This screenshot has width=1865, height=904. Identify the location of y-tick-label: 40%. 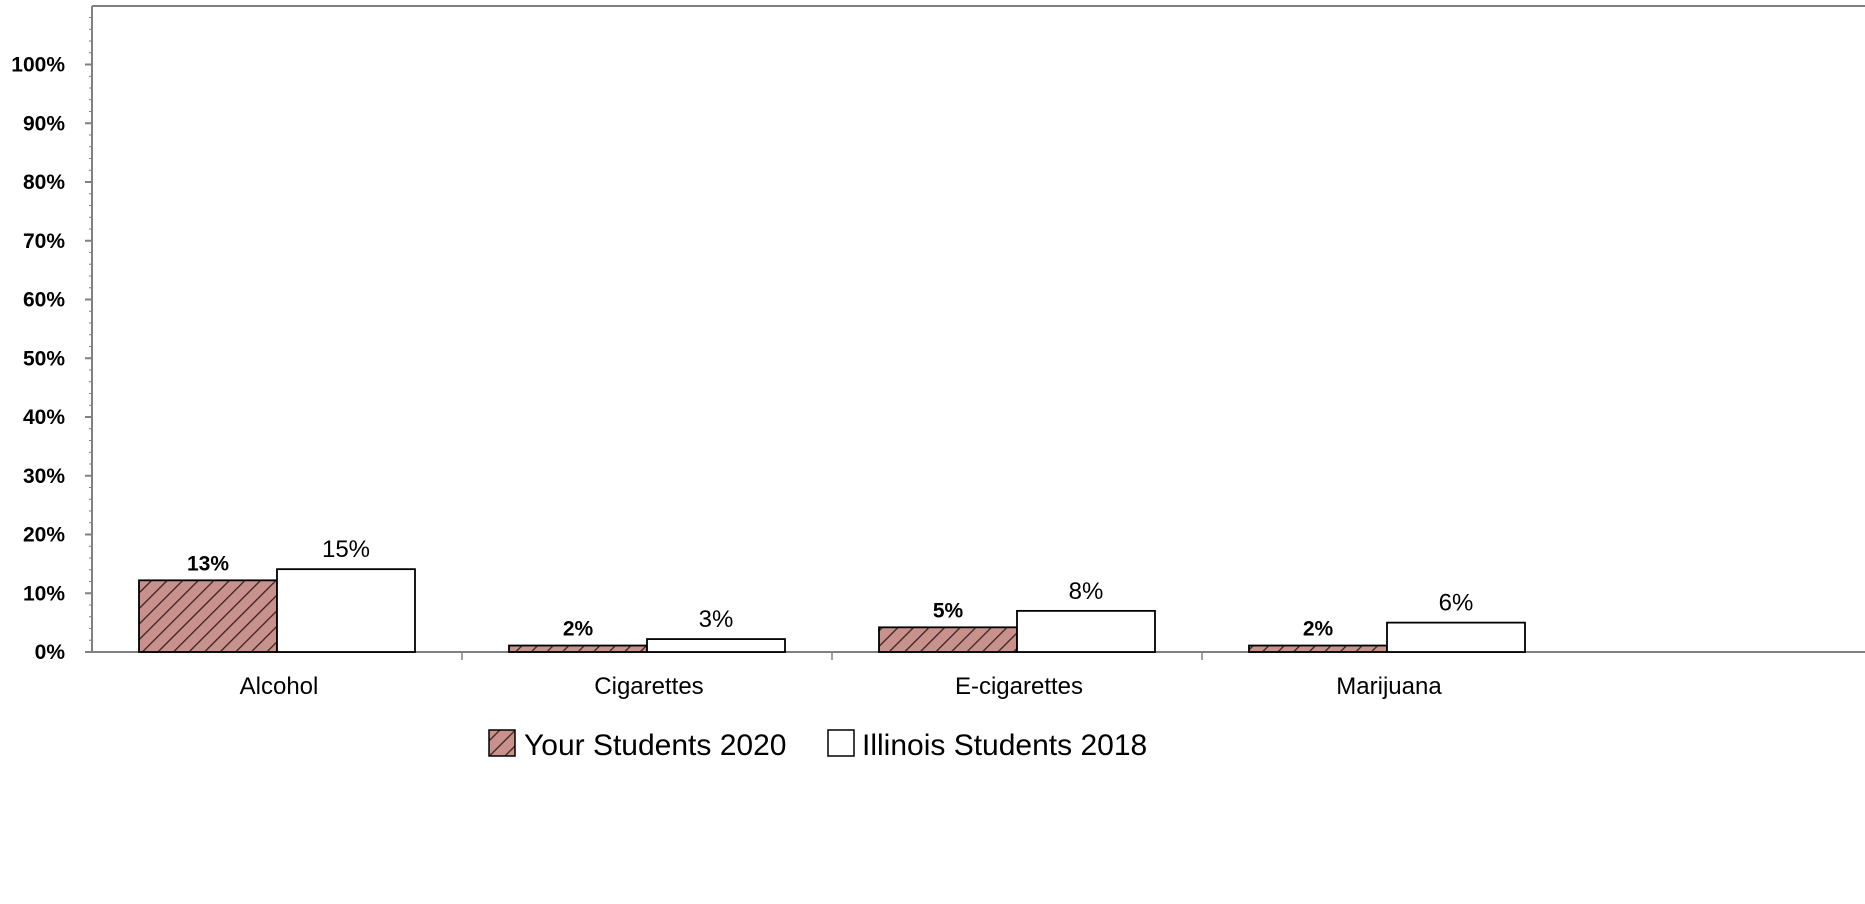
(44, 417).